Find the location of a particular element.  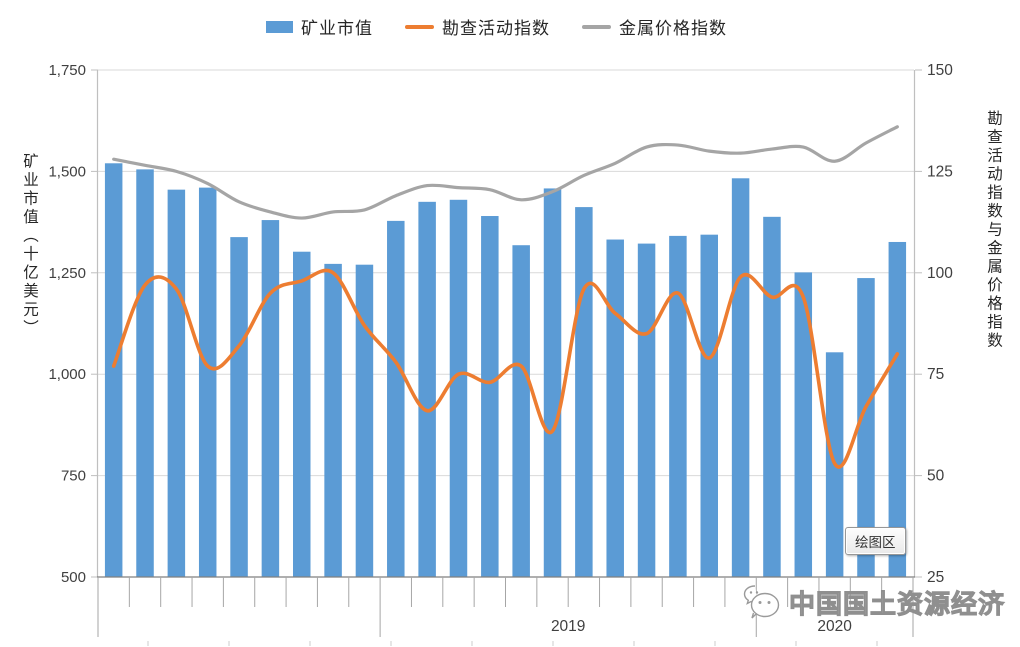

left-axis-ticks: 1,750 1,500 1,250 1,000 750 500 is located at coordinates (73, 324).